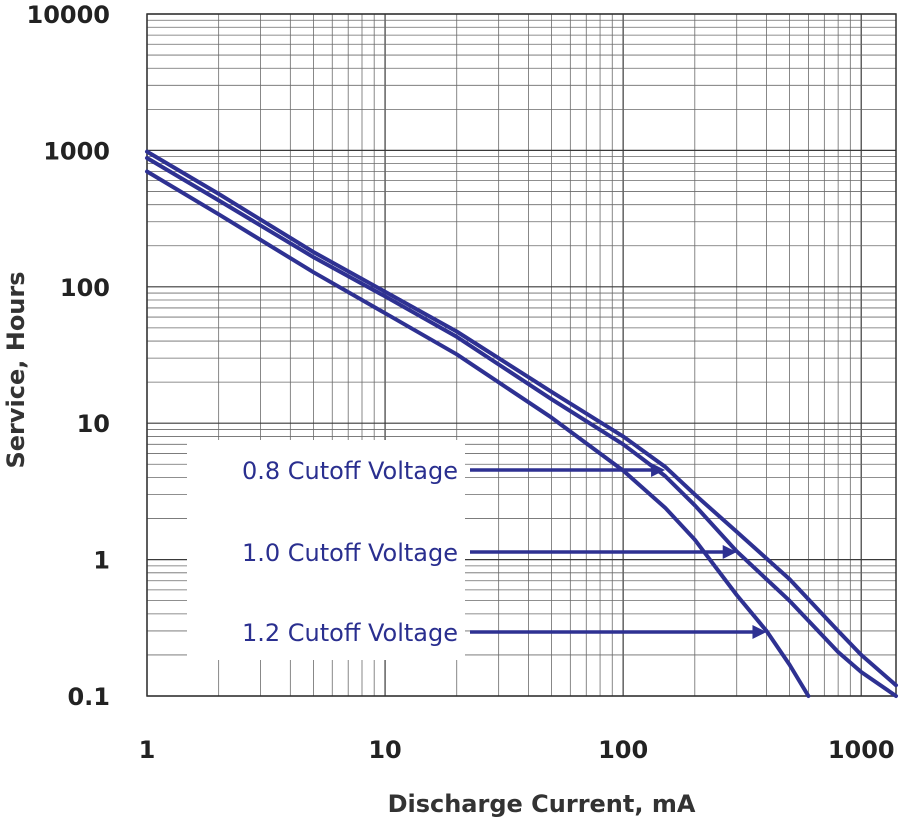 Image resolution: width=900 pixels, height=822 pixels. Describe the element at coordinates (88, 697) in the screenshot. I see `y-tick-label: 0.1` at that location.